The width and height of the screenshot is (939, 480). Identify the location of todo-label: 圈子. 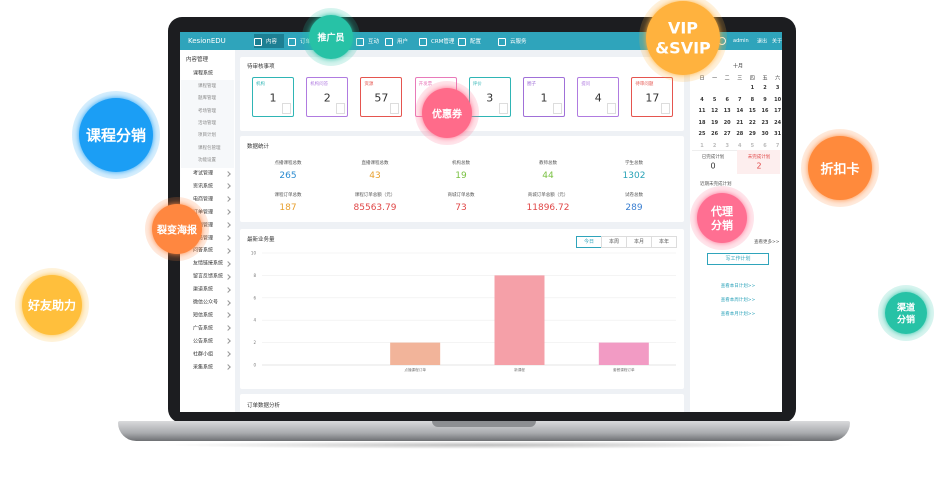
(531, 84).